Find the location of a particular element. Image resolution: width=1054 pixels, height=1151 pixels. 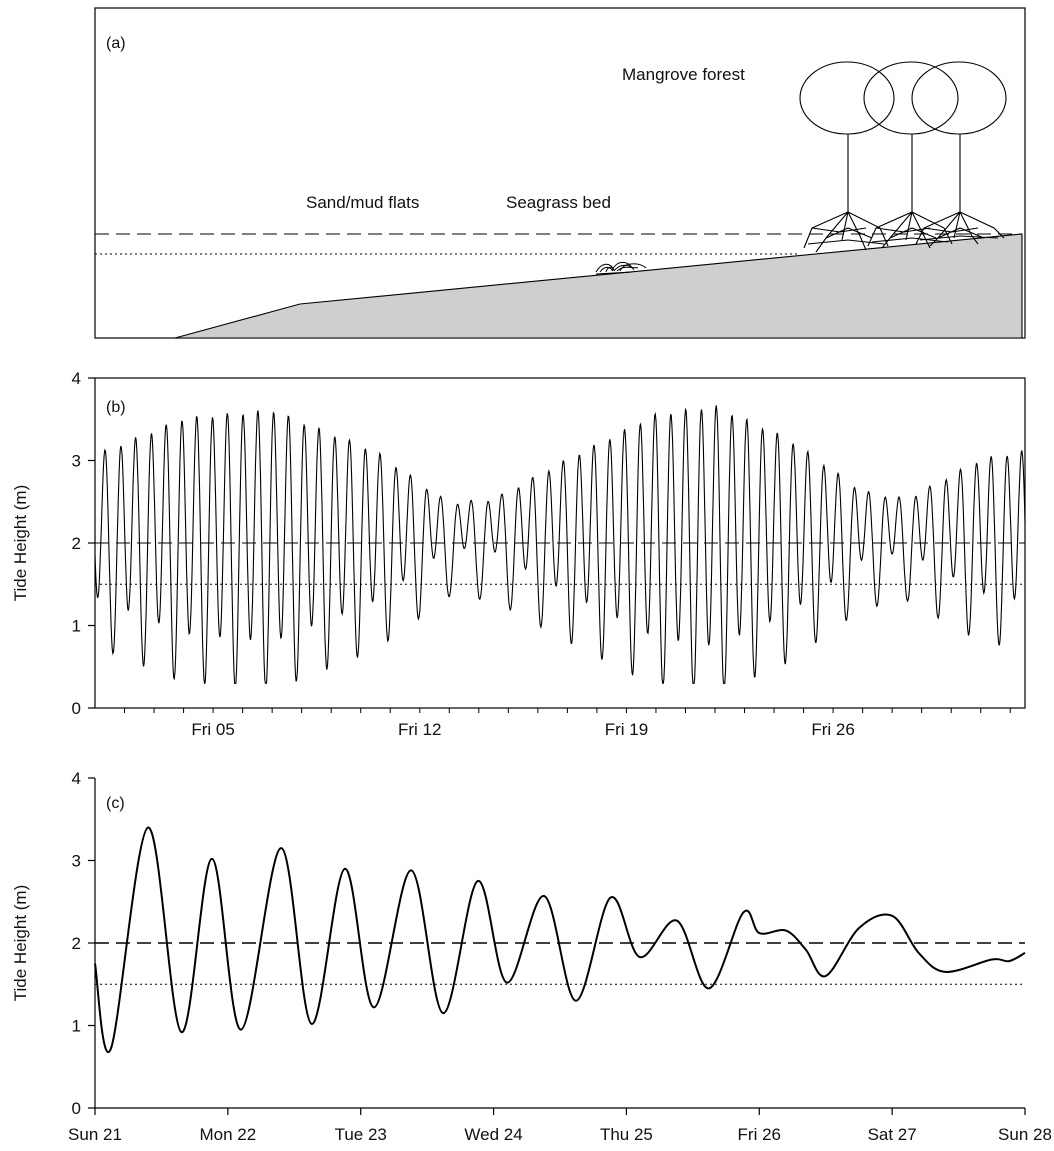

panel-b-ytick-label: 0 is located at coordinates (76, 708).